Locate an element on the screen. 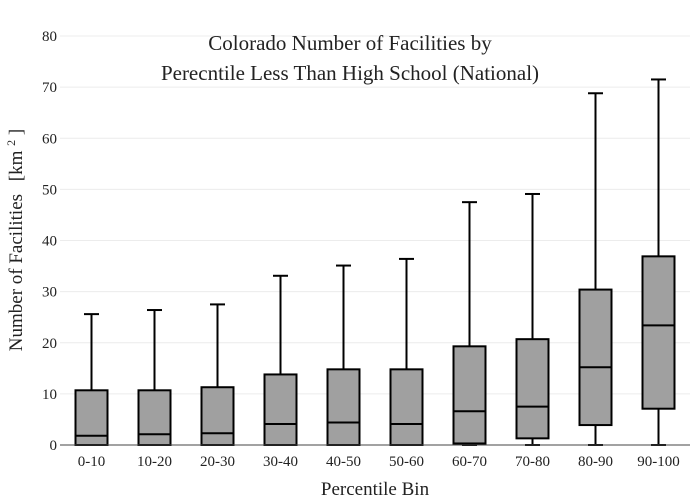 The width and height of the screenshot is (700, 500). x-tick-label: 30-40 is located at coordinates (280, 462).